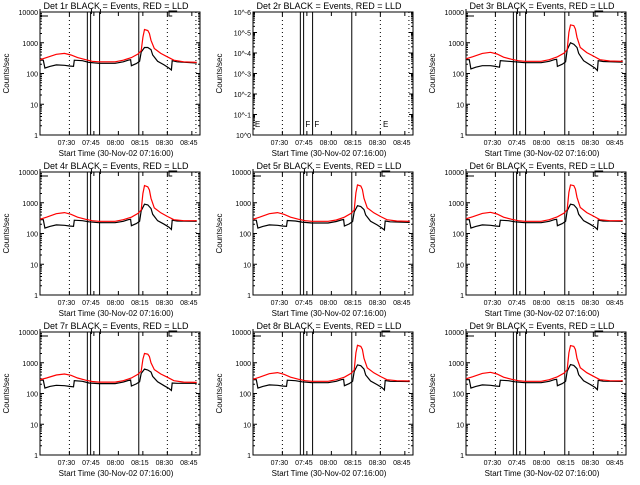 The image size is (640, 485). What do you see at coordinates (116, 166) in the screenshot?
I see `plot-title: Det 4r BLACK = Events, RED = LLD` at bounding box center [116, 166].